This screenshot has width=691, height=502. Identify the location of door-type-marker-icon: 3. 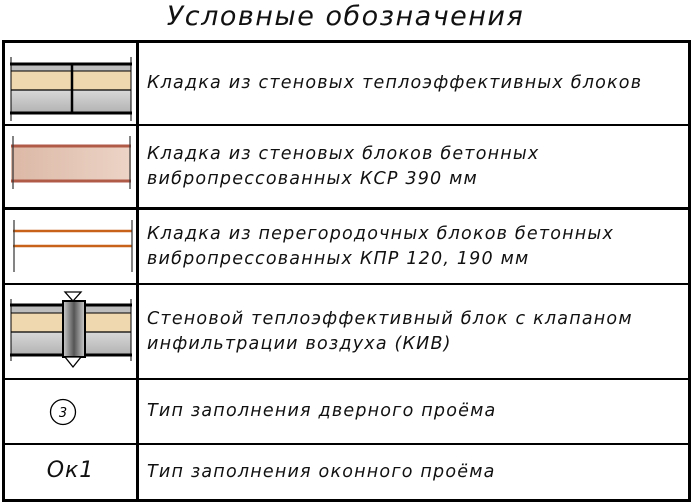
(70, 411).